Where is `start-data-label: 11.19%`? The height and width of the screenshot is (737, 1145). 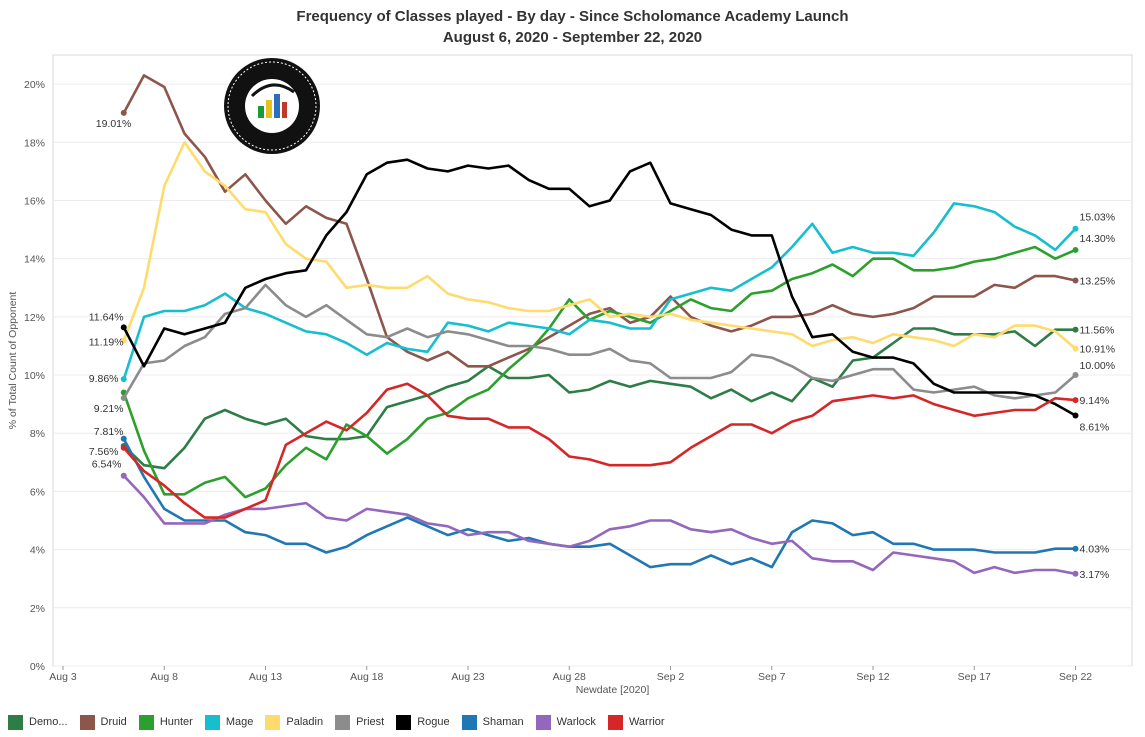 start-data-label: 11.19% is located at coordinates (106, 342).